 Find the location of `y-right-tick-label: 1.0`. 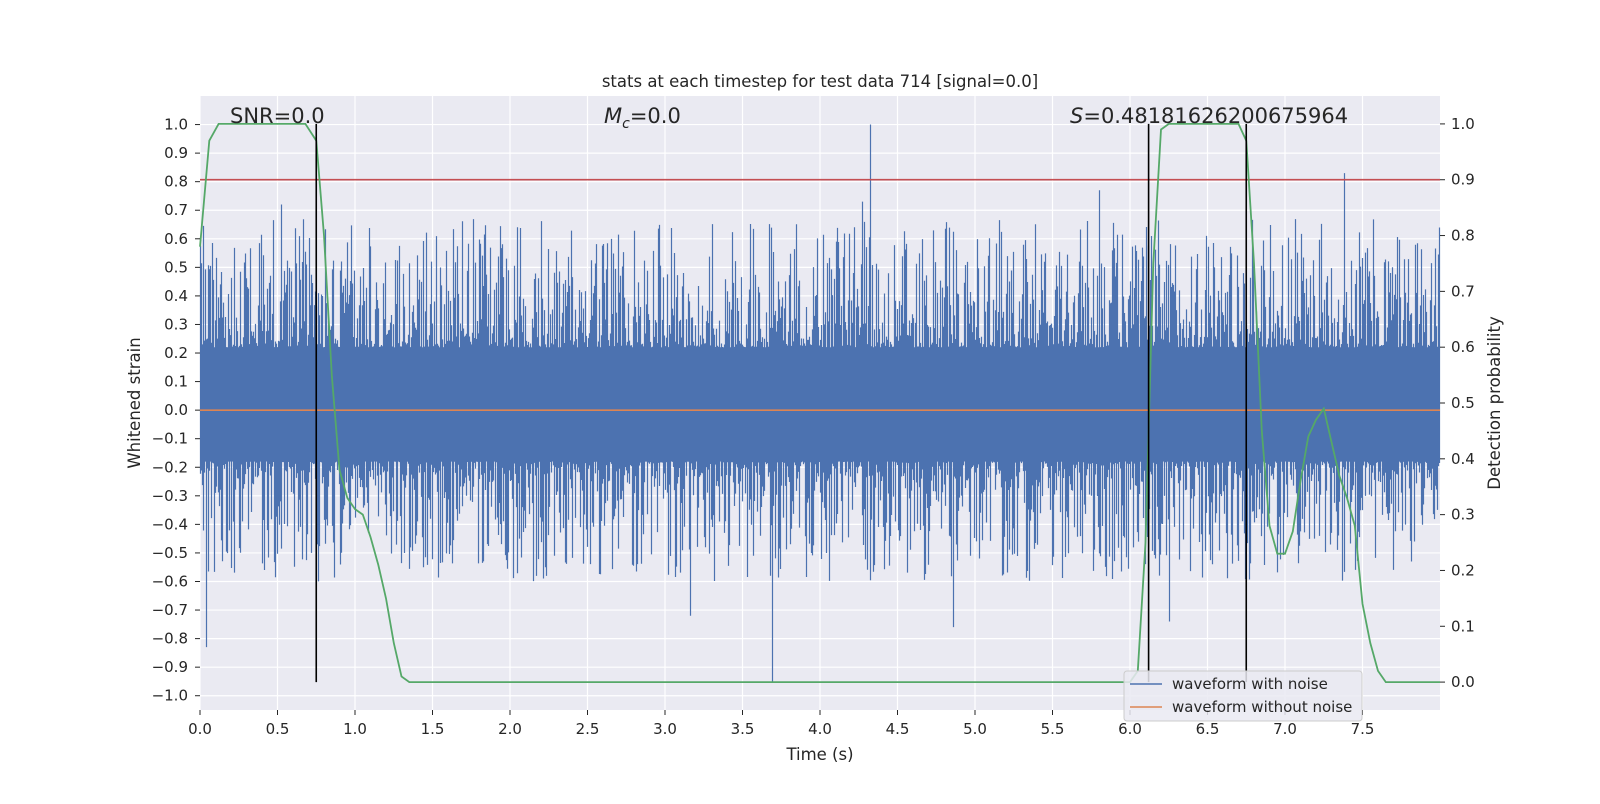

y-right-tick-label: 1.0 is located at coordinates (1463, 124).